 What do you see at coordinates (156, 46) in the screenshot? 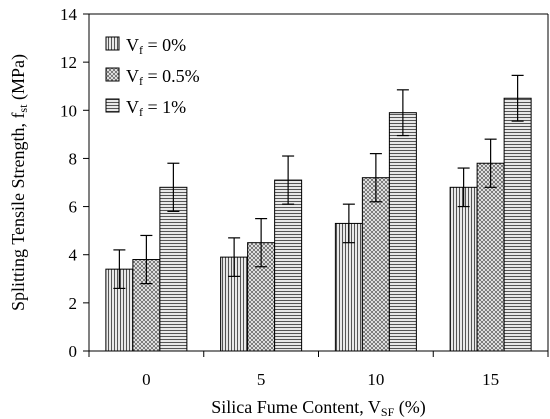
I see `legend-label: Vf = 0%` at bounding box center [156, 46].